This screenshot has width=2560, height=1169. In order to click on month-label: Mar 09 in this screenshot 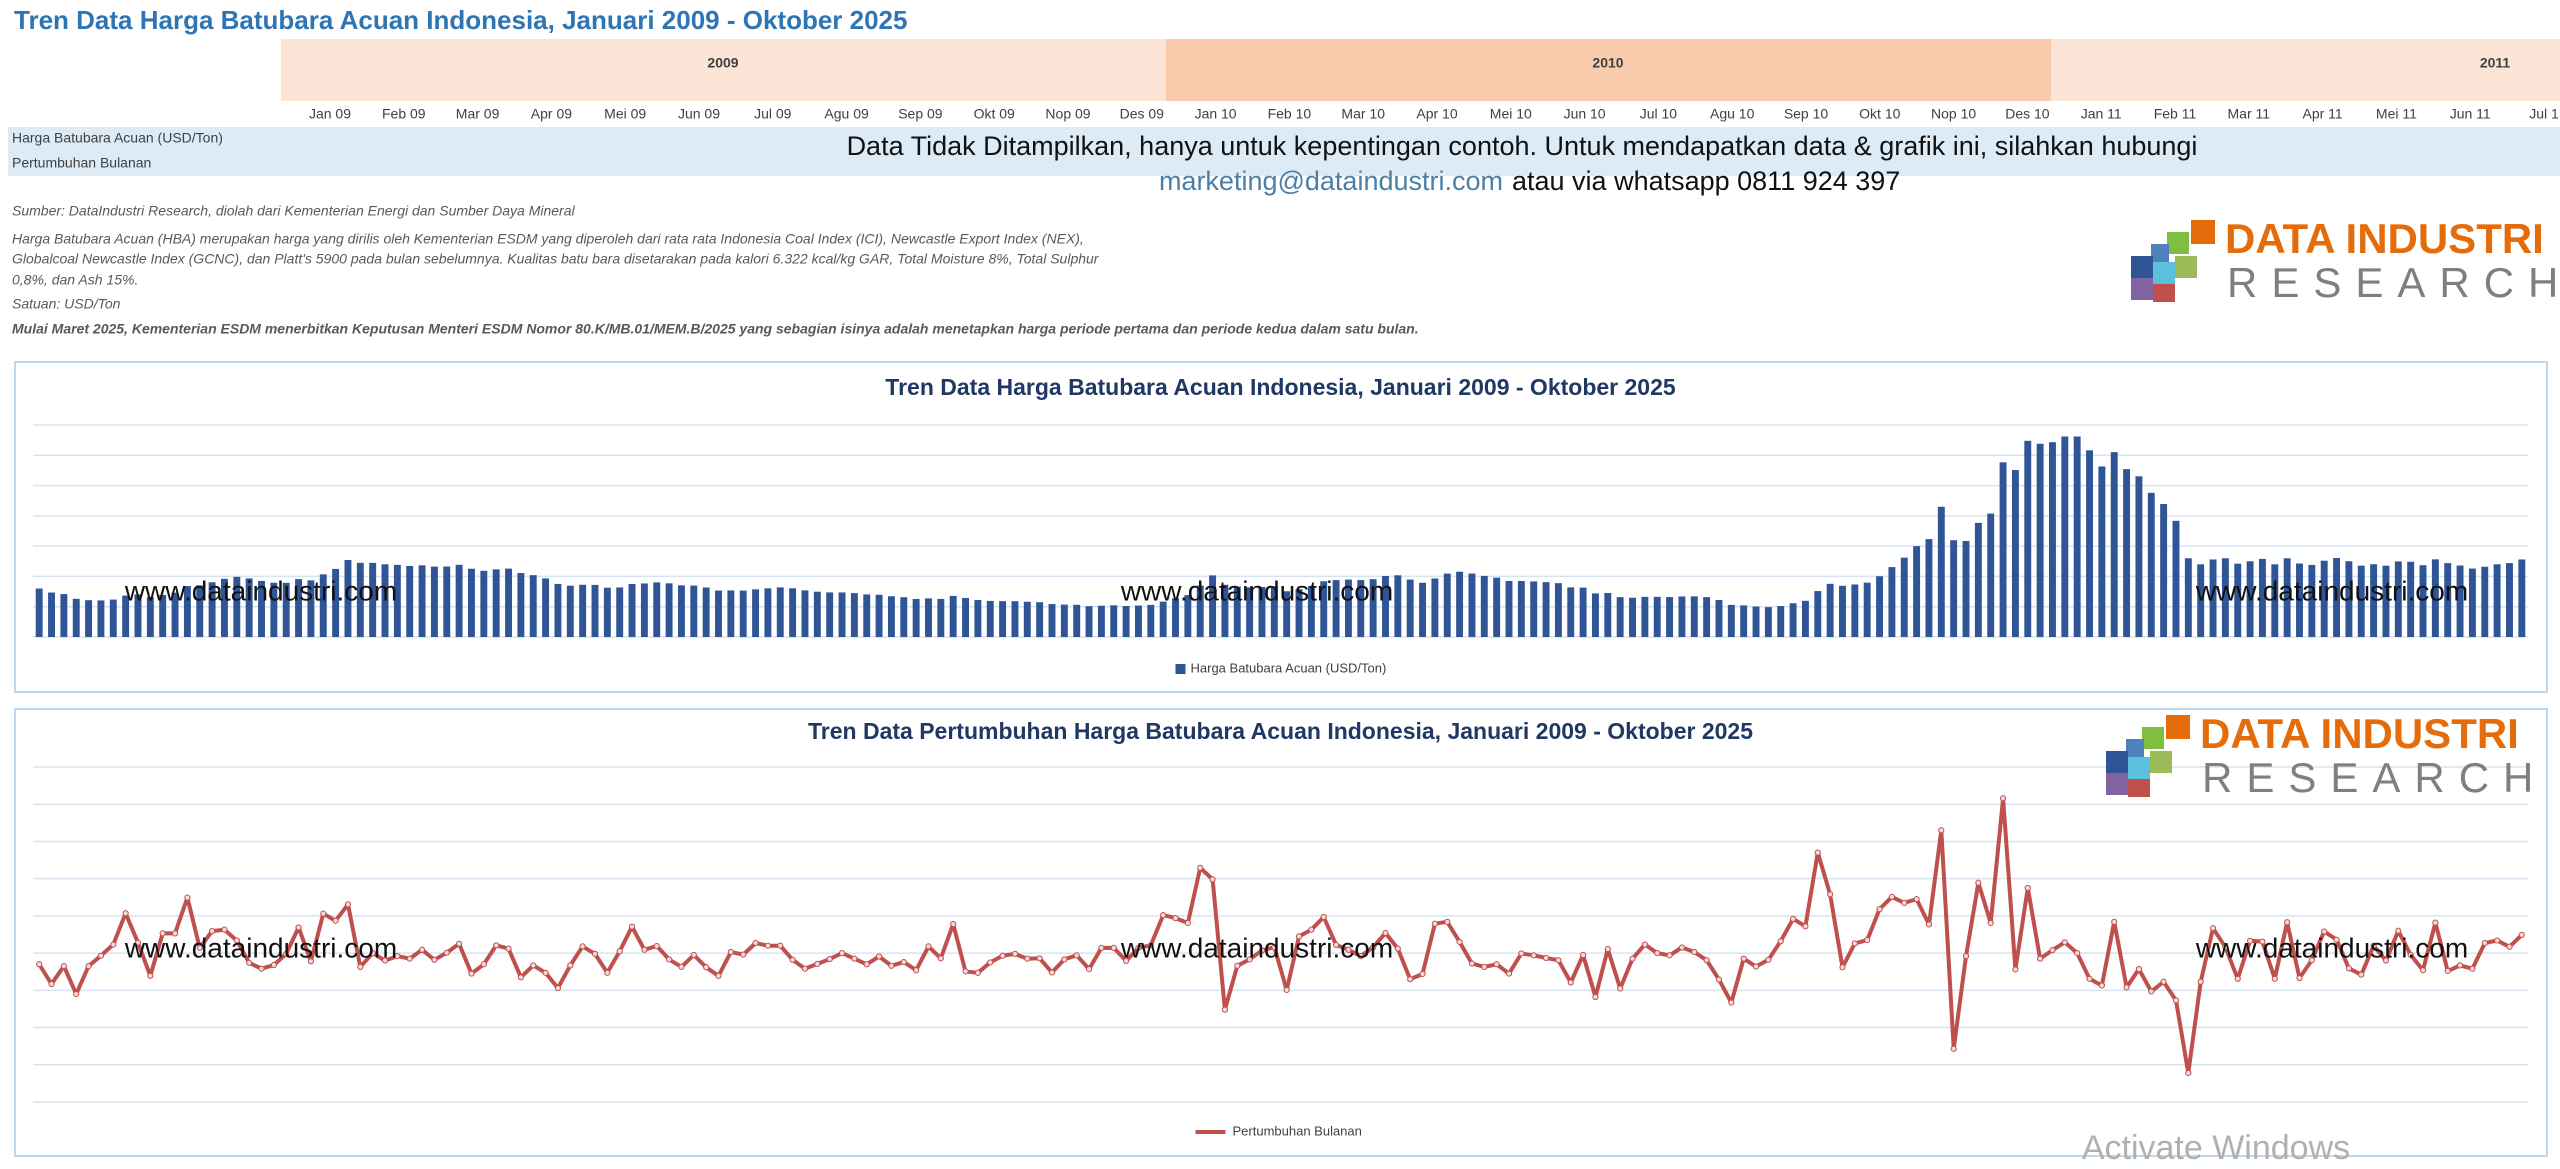, I will do `click(478, 114)`.